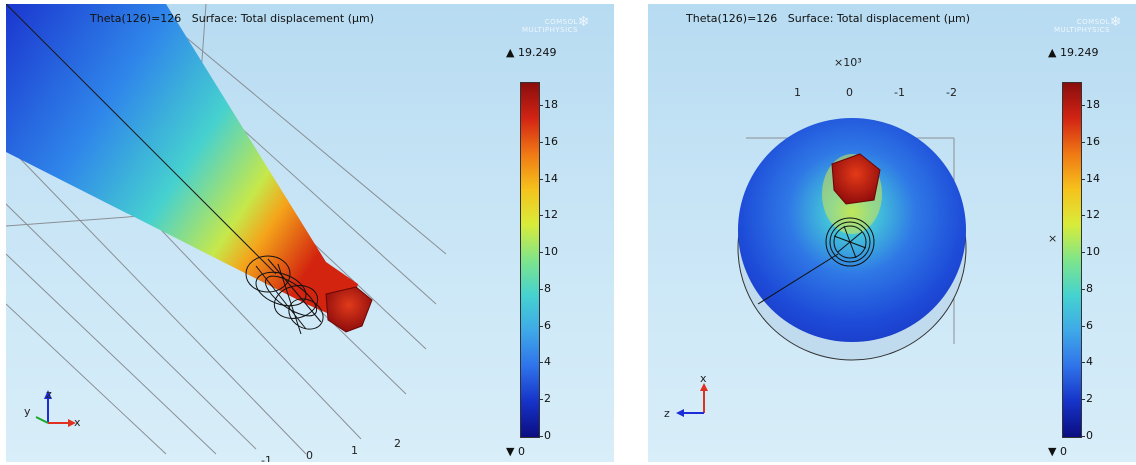 The height and width of the screenshot is (465, 1136). I want to click on side-label: ×, so click(1052, 238).